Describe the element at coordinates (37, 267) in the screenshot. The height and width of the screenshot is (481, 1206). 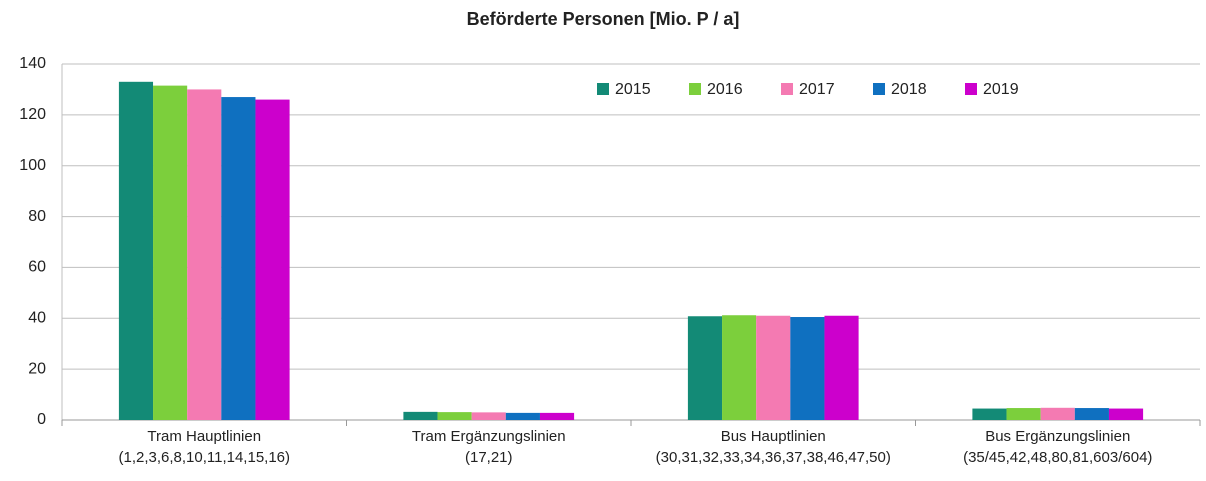
I see `y-tick-label: 60` at that location.